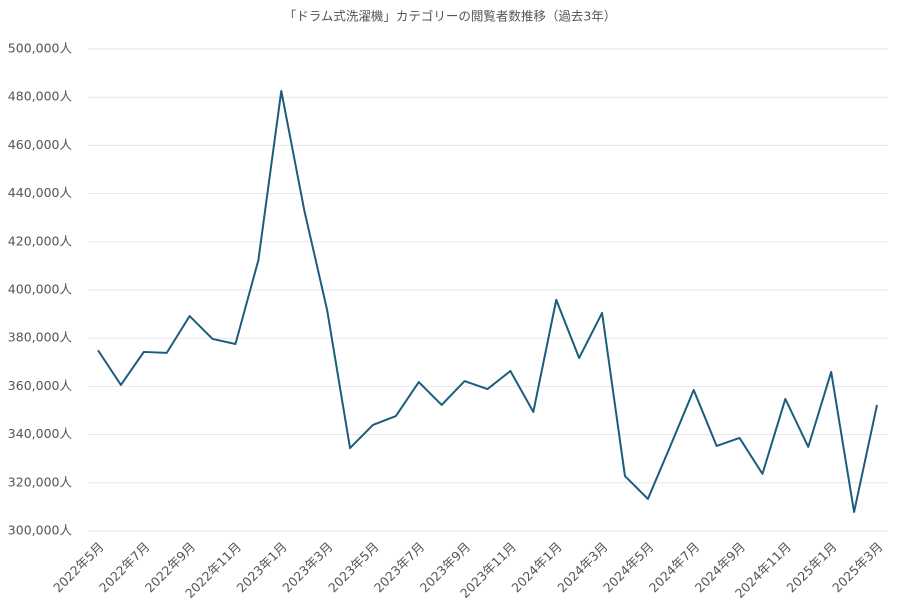  What do you see at coordinates (40, 337) in the screenshot?
I see `y-tick-label: 380,000人` at bounding box center [40, 337].